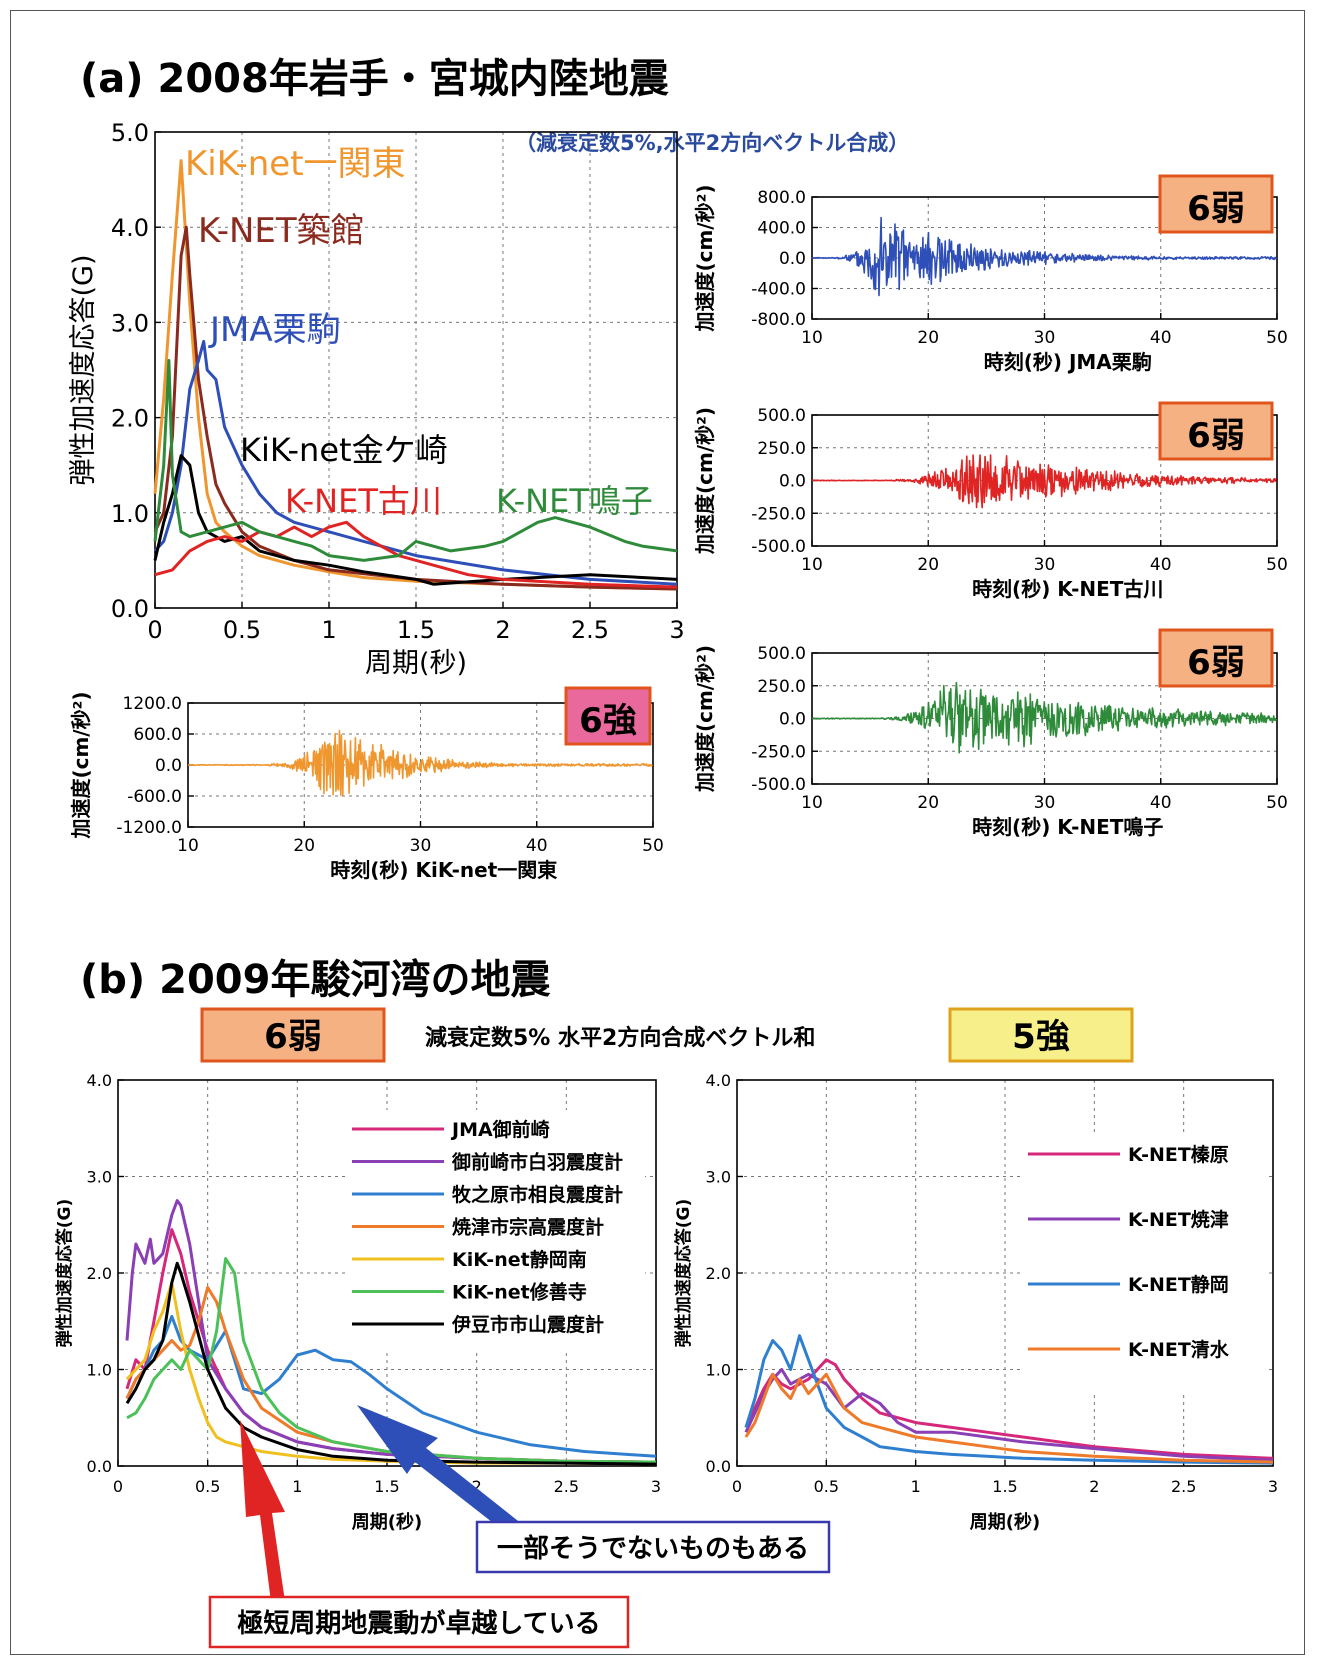  I want to click on panel-a-note: （減衰定数5%,水平2方向ベクトル合成）, so click(712, 143).